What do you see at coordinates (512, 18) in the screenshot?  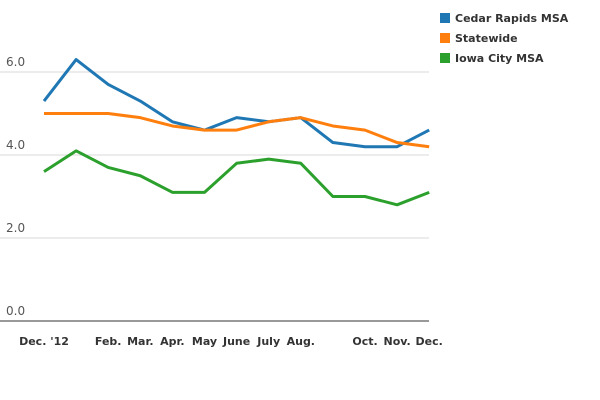 I see `legend-label: Cedar Rapids MSA` at bounding box center [512, 18].